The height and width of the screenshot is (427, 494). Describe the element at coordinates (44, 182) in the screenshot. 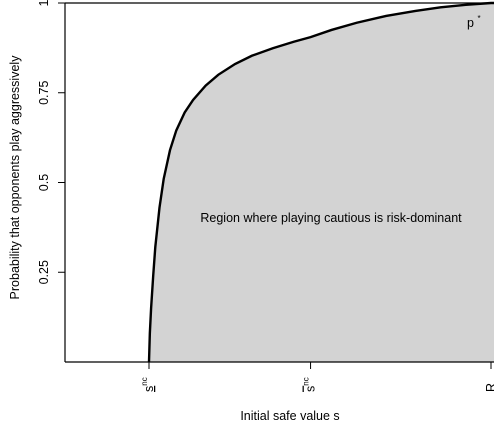

I see `y-tick-label: 0.5` at that location.